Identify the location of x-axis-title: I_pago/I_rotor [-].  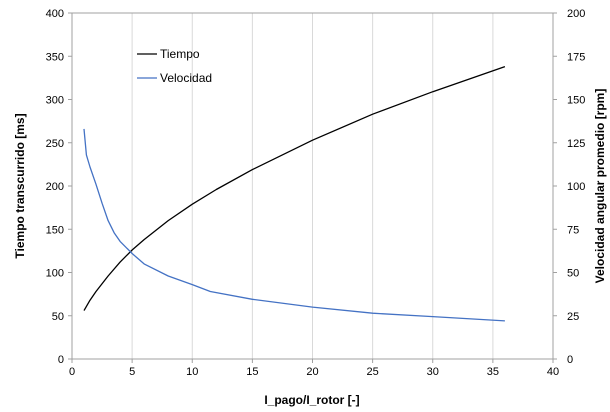
(311, 400).